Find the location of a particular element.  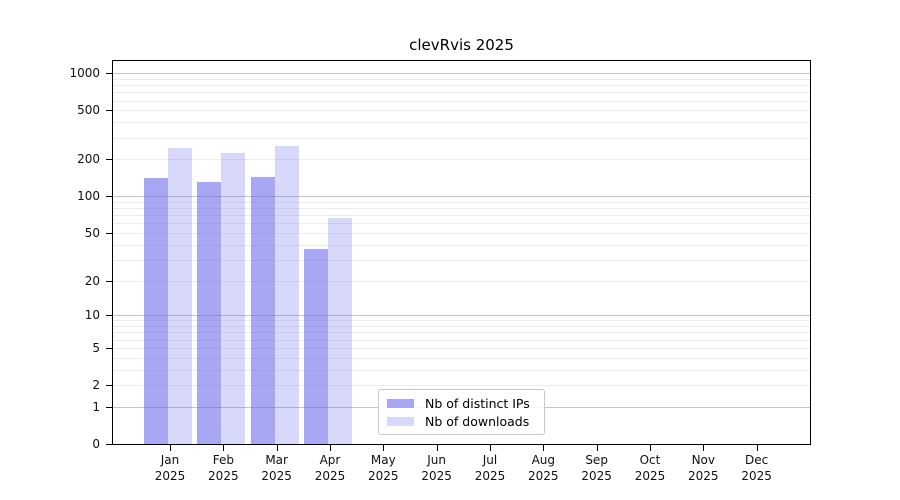

gridline-major-y100 is located at coordinates (461, 197).